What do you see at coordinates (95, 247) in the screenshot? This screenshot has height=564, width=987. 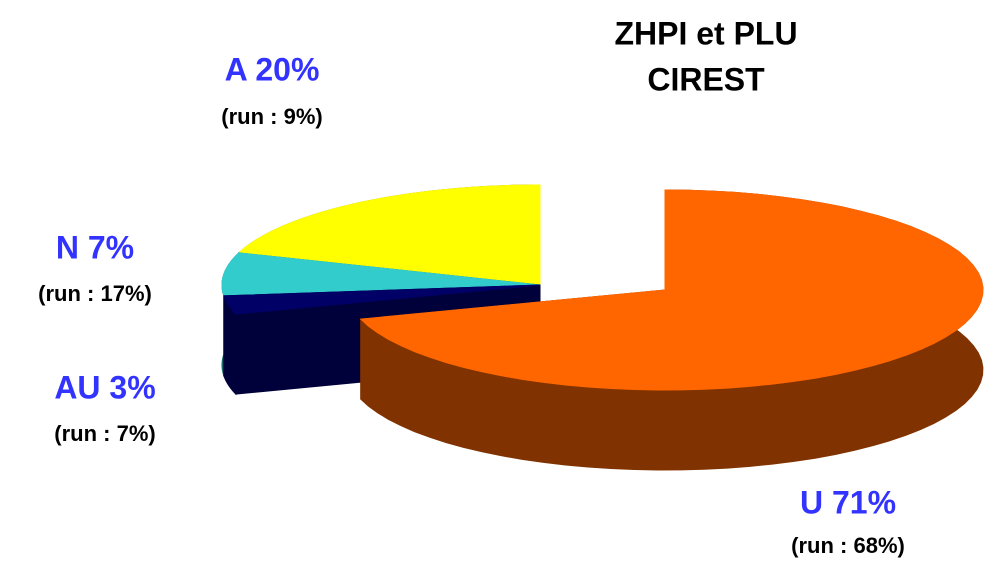 I see `data-label: N 7%` at bounding box center [95, 247].